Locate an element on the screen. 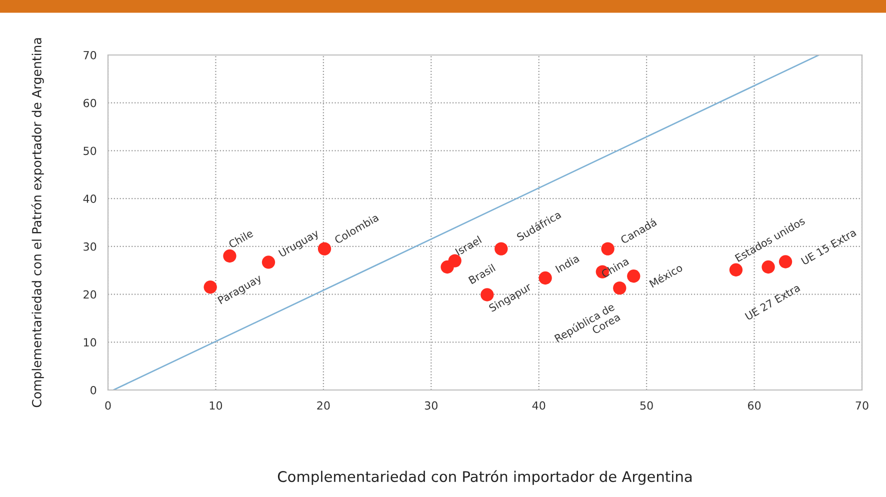 This screenshot has height=497, width=886. annotation: UE 15 Extra is located at coordinates (828, 247).